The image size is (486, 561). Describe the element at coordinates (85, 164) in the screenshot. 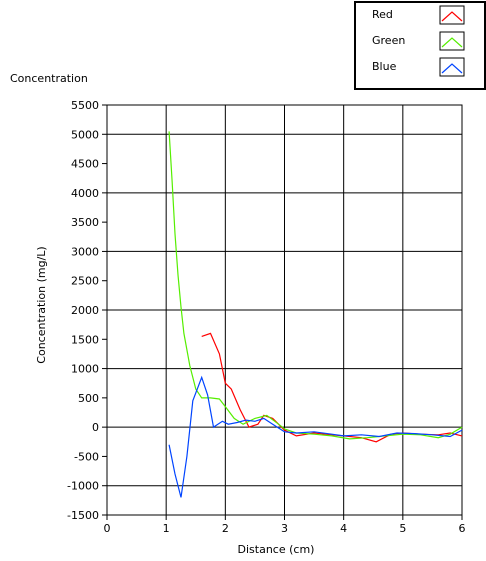

I see `y-tick-label: 4500` at that location.